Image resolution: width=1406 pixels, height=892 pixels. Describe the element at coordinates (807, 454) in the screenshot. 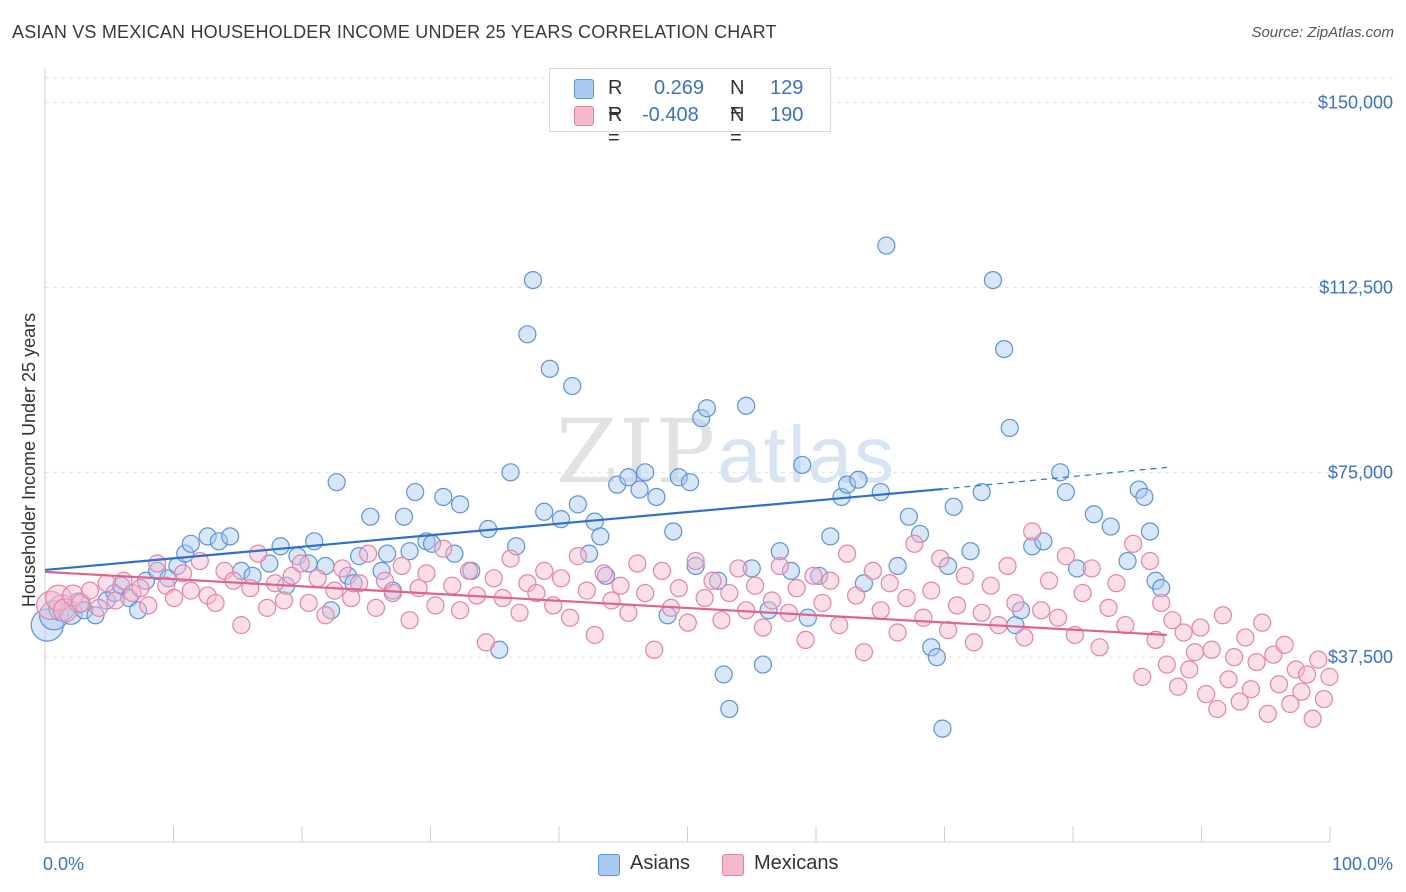

I see `watermark-atlas: atlas` at that location.